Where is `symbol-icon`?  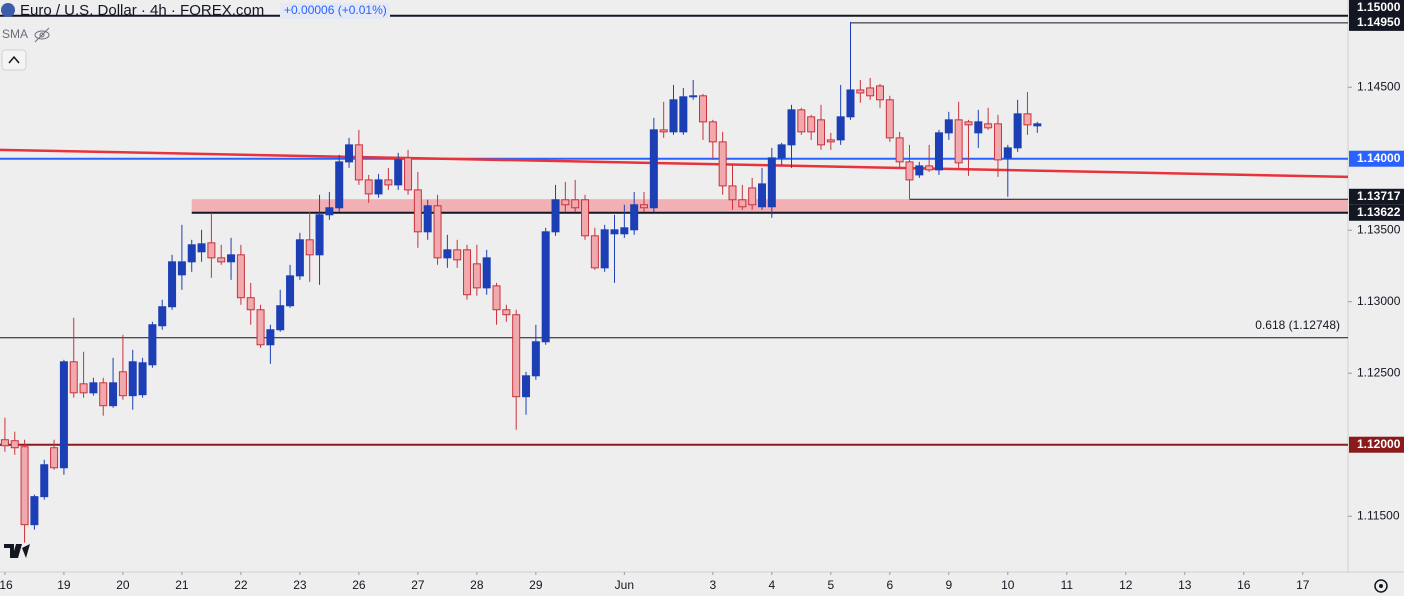 symbol-icon is located at coordinates (8, 10).